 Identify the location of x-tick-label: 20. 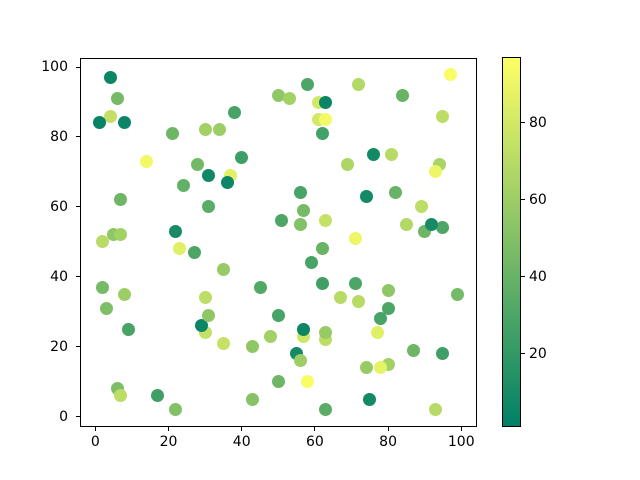
(168, 442).